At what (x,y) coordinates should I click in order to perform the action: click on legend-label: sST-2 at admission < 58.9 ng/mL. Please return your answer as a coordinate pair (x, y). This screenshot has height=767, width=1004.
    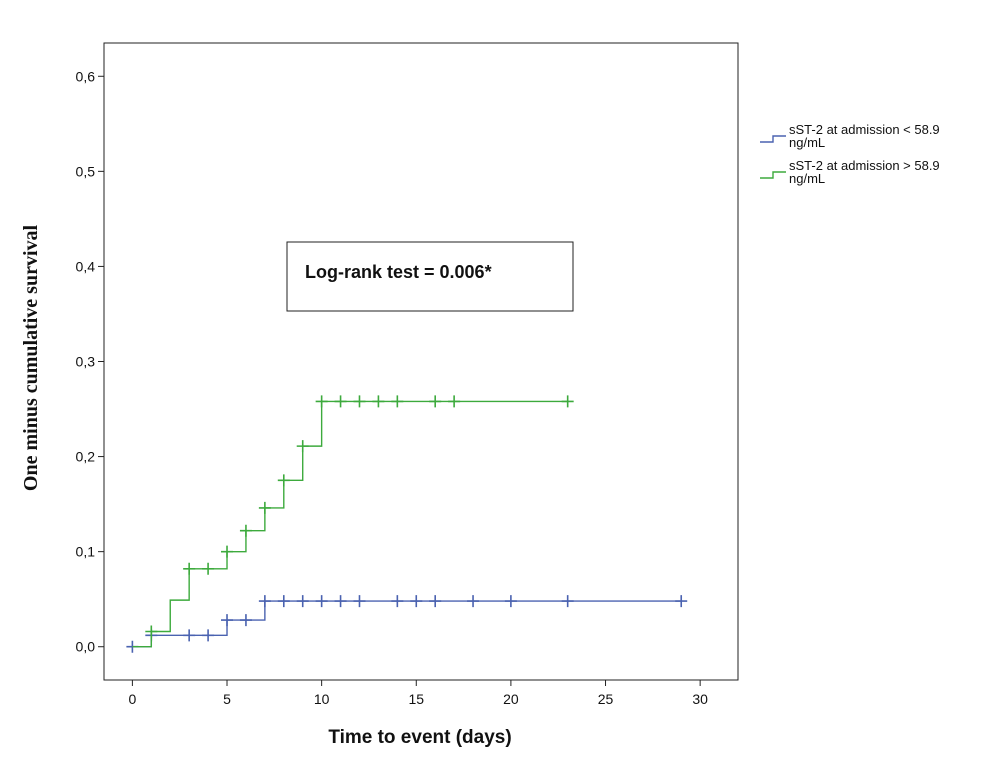
    Looking at the image, I should click on (864, 136).